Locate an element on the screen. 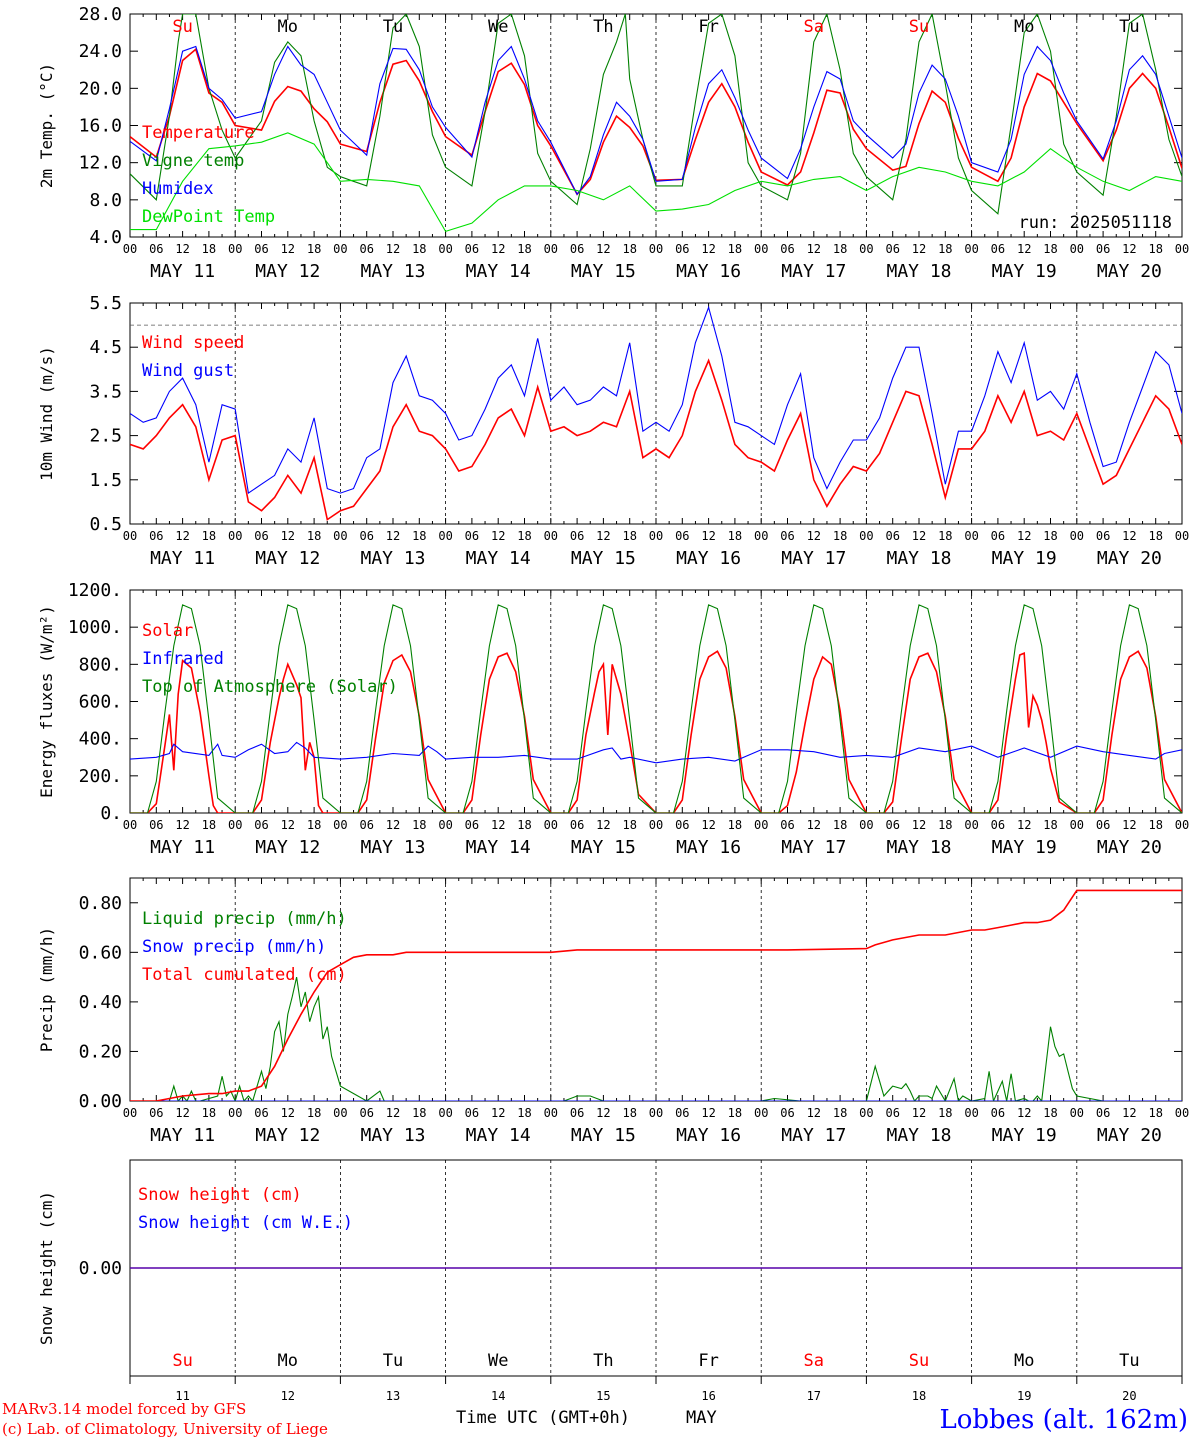 This screenshot has height=1440, width=1194. weekday-label: Fr is located at coordinates (708, 27).